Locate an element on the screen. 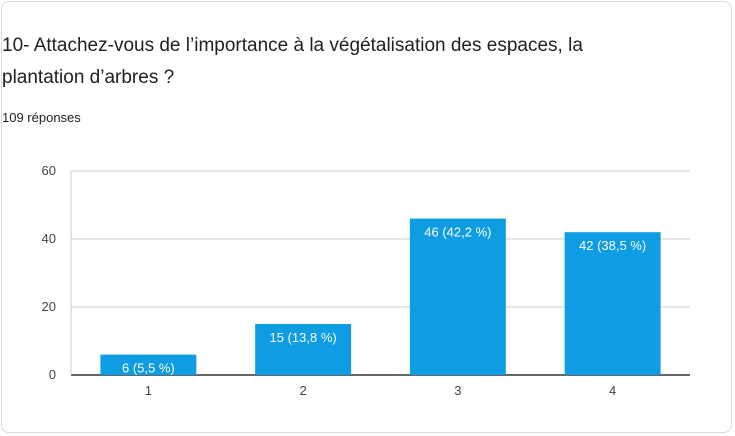 The width and height of the screenshot is (735, 436). y-tick-label: 40 is located at coordinates (49, 238).